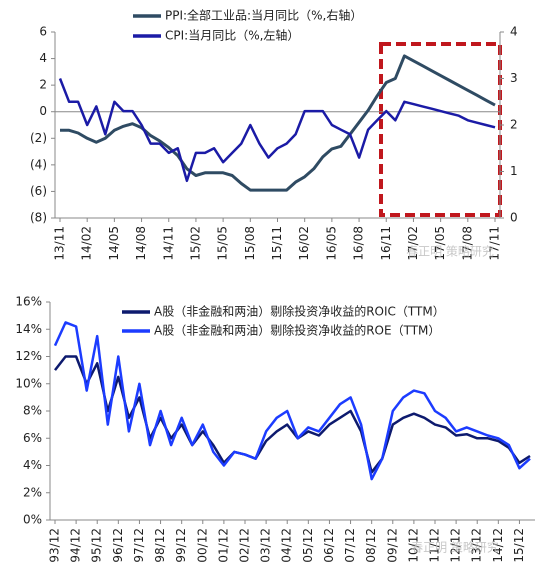 Image resolution: width=550 pixels, height=578 pixels. What do you see at coordinates (60, 243) in the screenshot?
I see `x-tick-label: 13/11` at bounding box center [60, 243].